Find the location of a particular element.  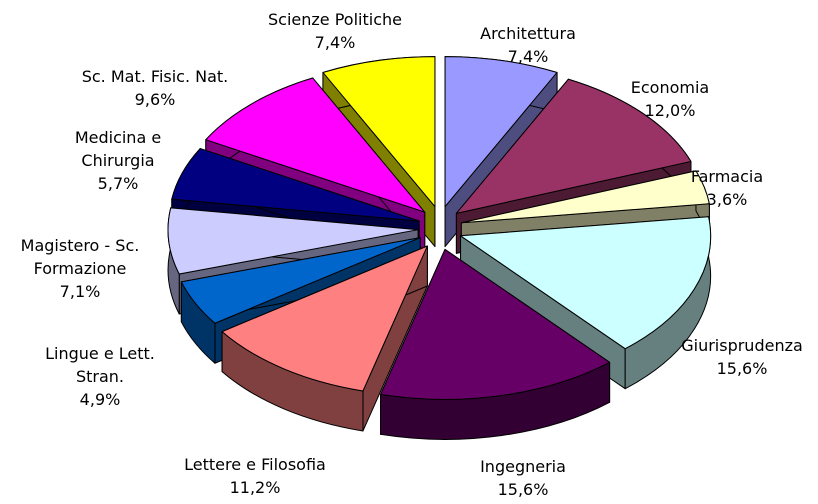

category: Architettura is located at coordinates (528, 33).